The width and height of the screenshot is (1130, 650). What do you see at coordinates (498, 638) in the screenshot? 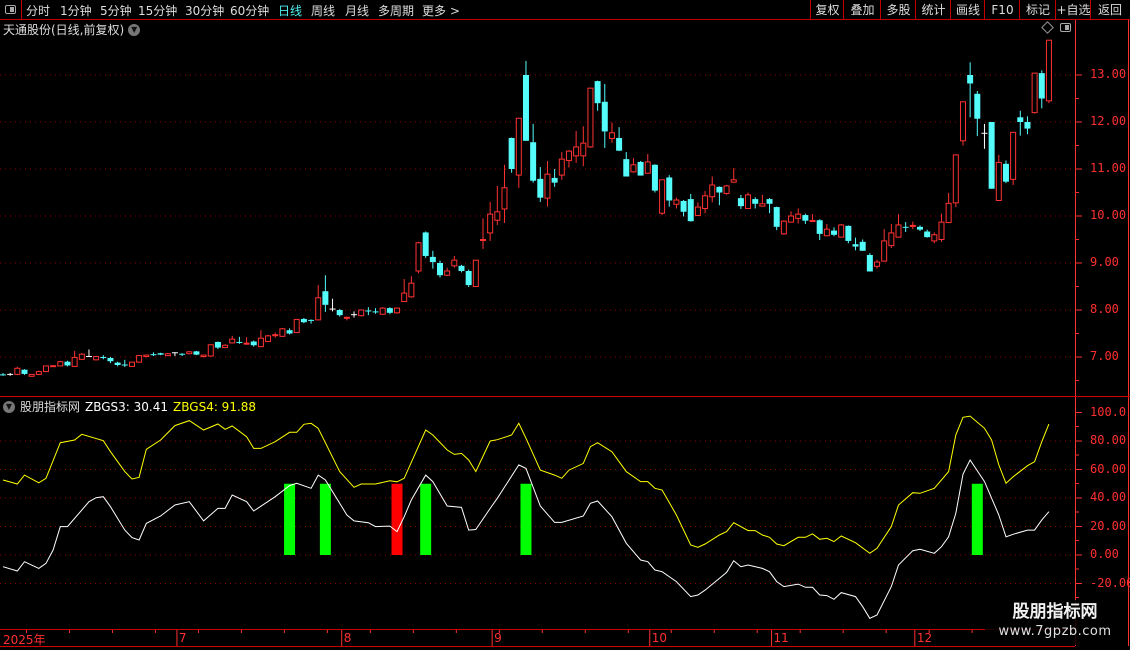
I see `date-tick-label: 9` at bounding box center [498, 638].